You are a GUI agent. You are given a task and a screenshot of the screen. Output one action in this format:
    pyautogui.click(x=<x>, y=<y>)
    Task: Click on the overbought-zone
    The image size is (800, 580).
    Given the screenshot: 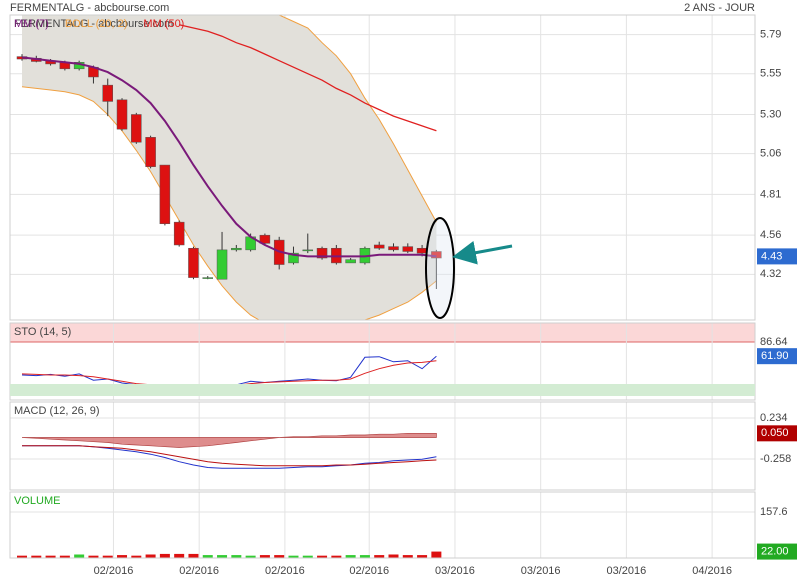 What is the action you would take?
    pyautogui.click(x=382, y=332)
    